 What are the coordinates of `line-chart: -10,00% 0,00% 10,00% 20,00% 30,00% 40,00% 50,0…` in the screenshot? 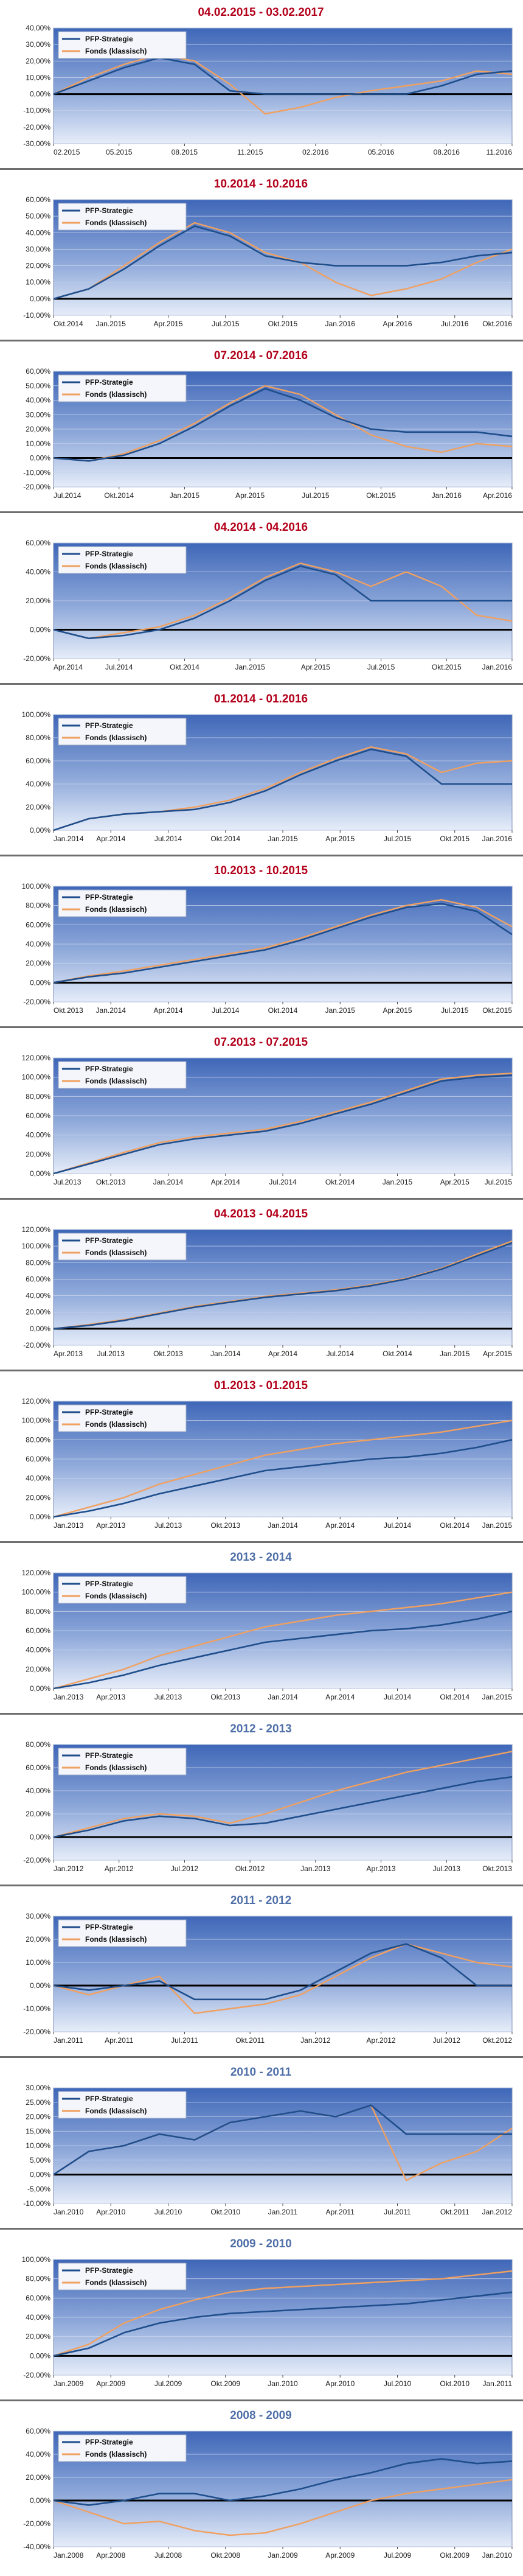 It's located at (268, 261).